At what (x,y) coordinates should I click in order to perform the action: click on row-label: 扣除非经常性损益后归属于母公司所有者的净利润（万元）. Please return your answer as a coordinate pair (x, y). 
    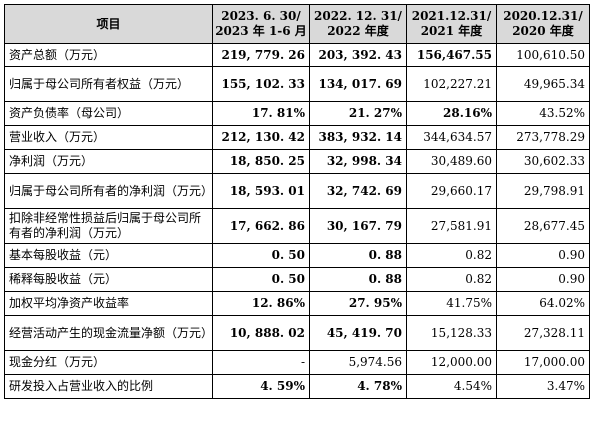
    Looking at the image, I should click on (108, 226).